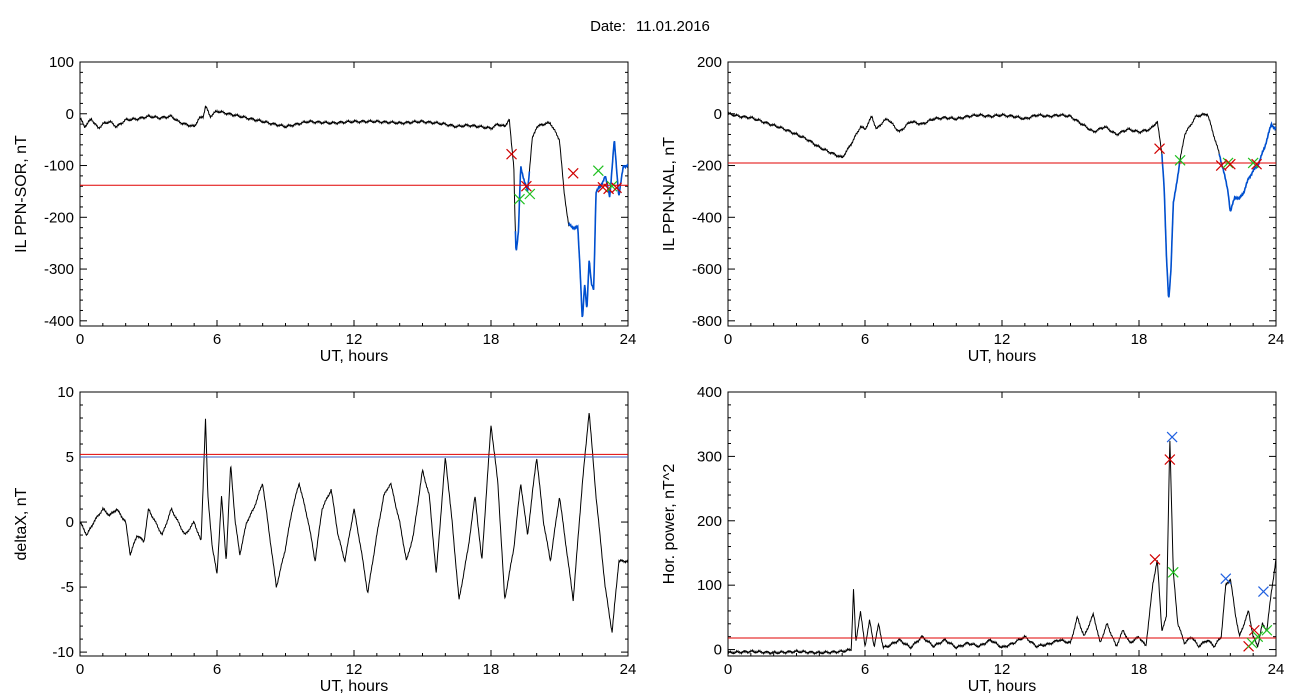 The image size is (1300, 700). What do you see at coordinates (669, 194) in the screenshot?
I see `y-axis-label: IL PPN-NAL, nT` at bounding box center [669, 194].